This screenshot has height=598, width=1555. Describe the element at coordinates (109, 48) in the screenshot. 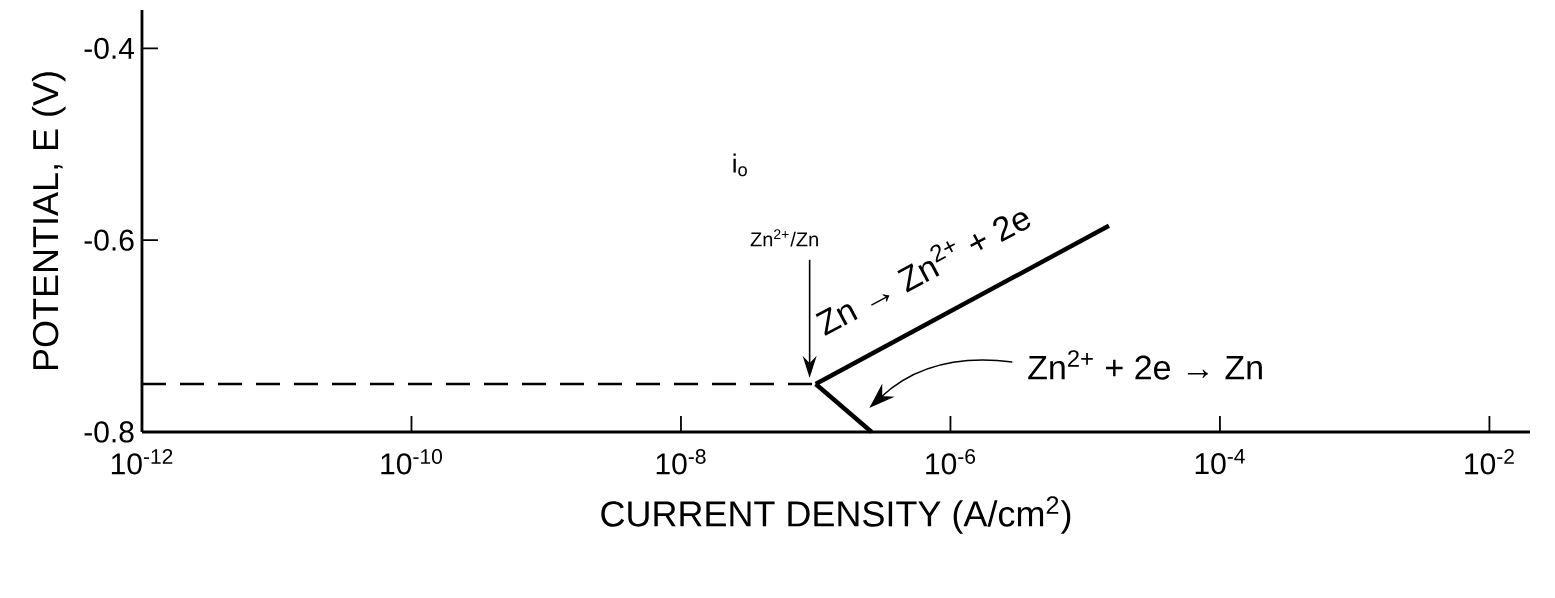

I see `y-tick-label: -0.4` at that location.